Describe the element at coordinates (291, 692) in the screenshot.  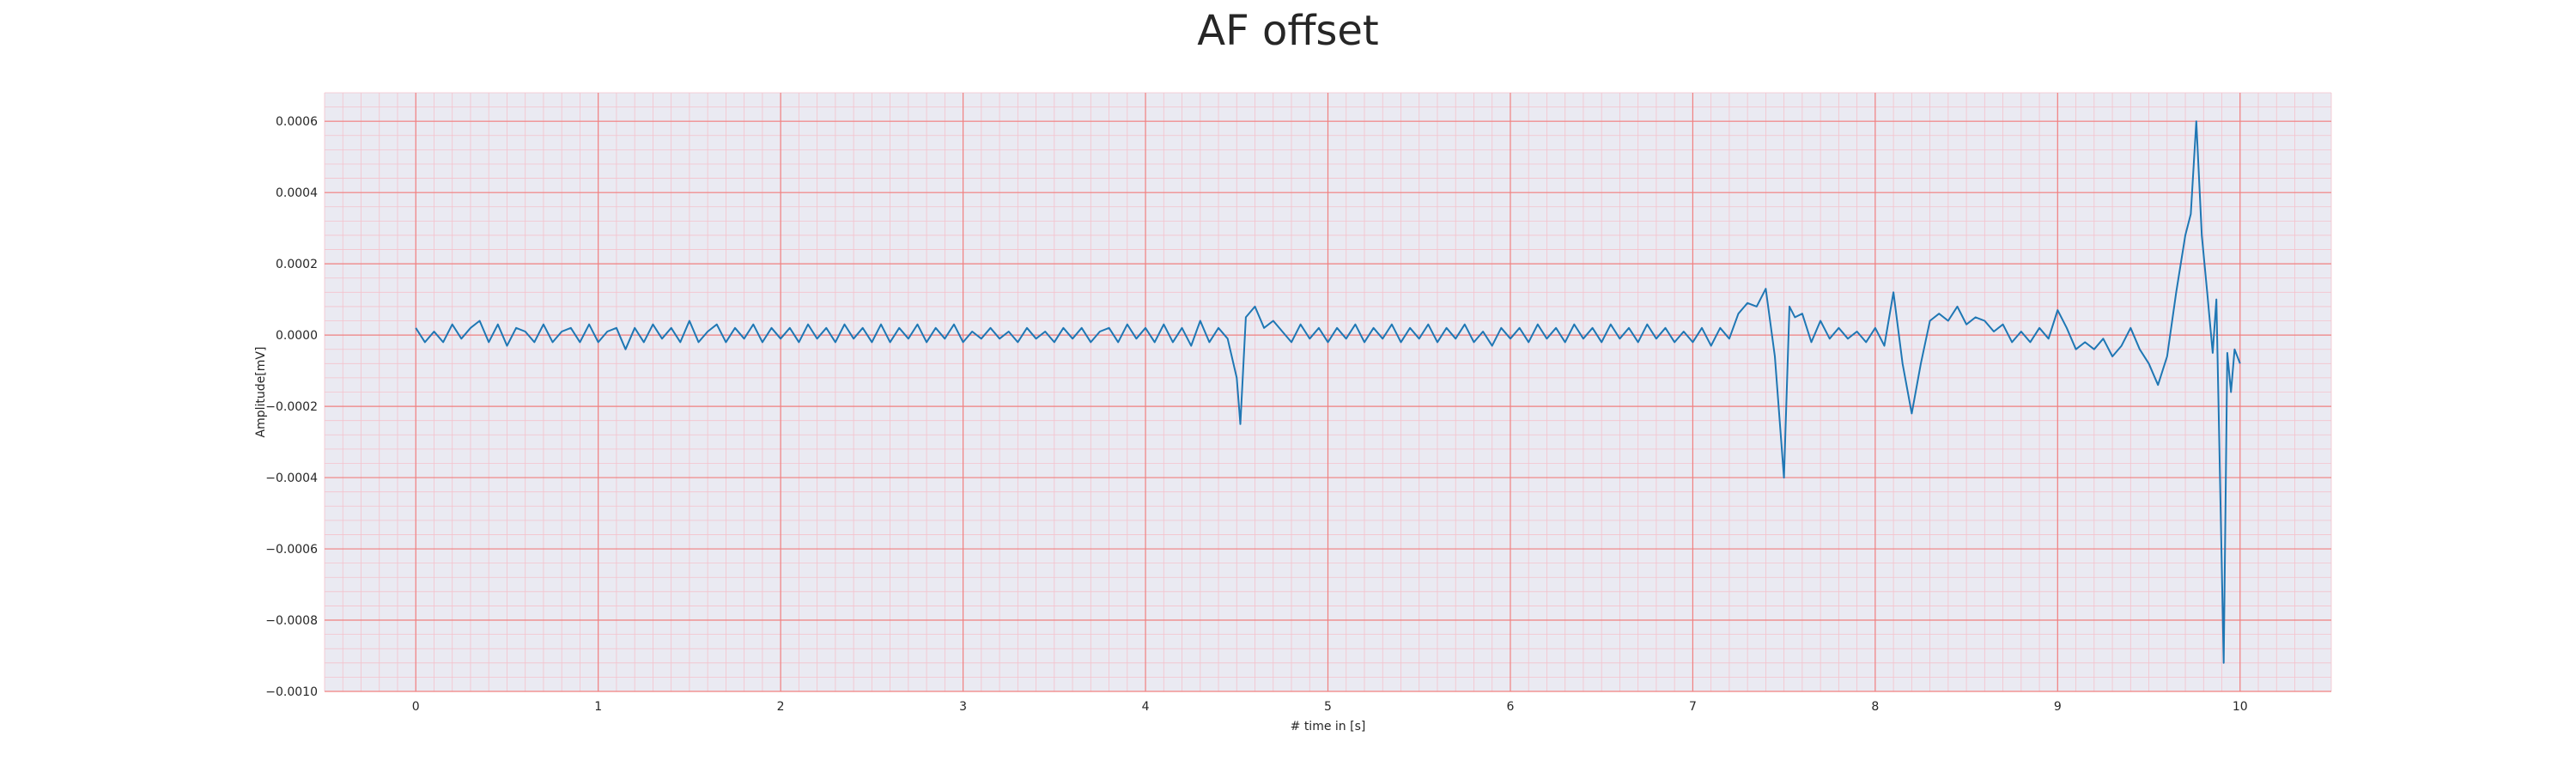
I see `y-tick-label: −0.0010` at that location.